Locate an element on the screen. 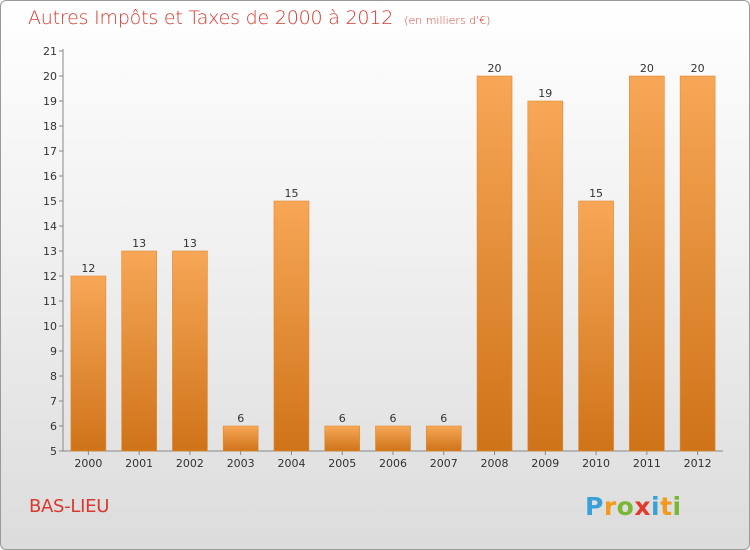 This screenshot has width=750, height=550. y-tick-label: 15 is located at coordinates (50, 201).